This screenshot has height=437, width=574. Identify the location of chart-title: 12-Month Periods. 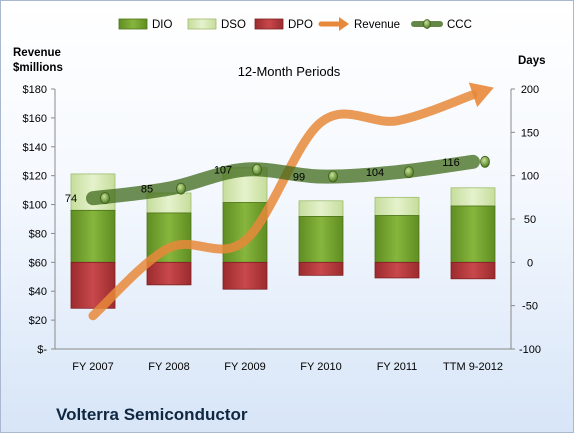
(289, 71).